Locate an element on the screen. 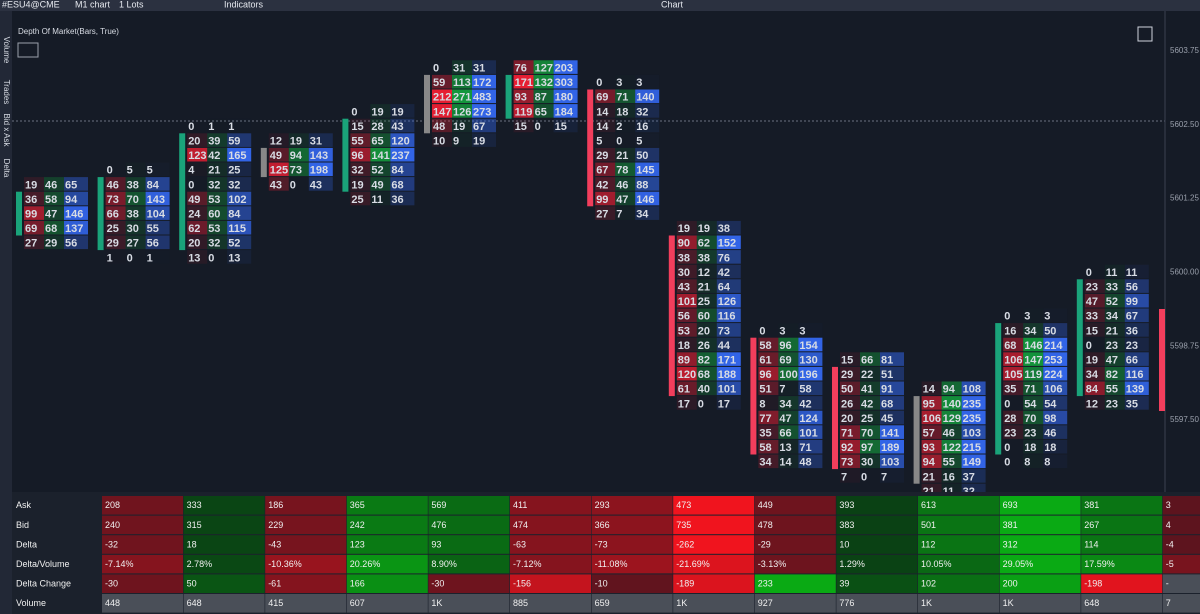  table-value: 315 is located at coordinates (194, 525).